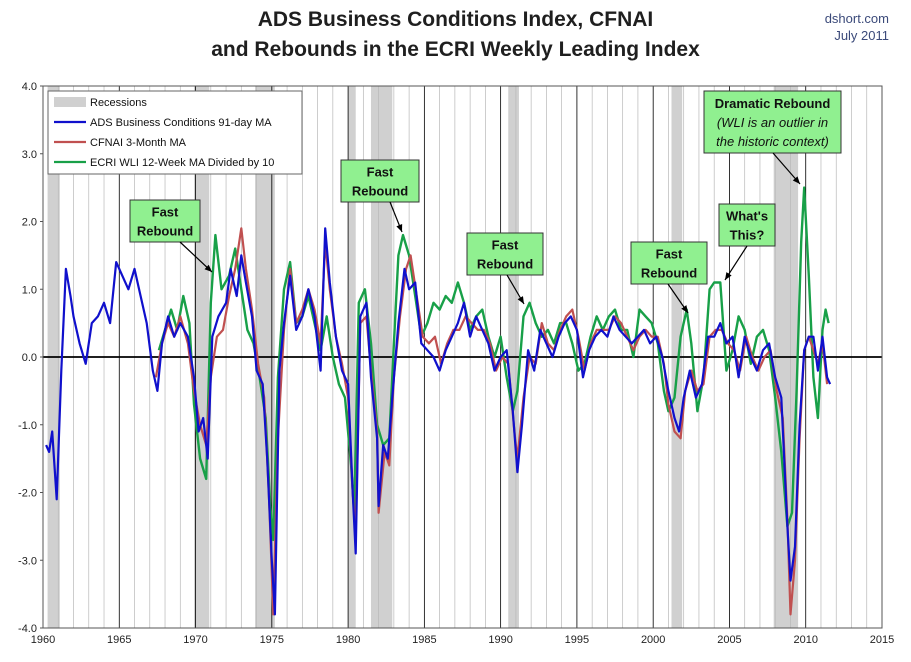 The height and width of the screenshot is (662, 911). I want to click on x-tick-label: 1960, so click(43, 640).